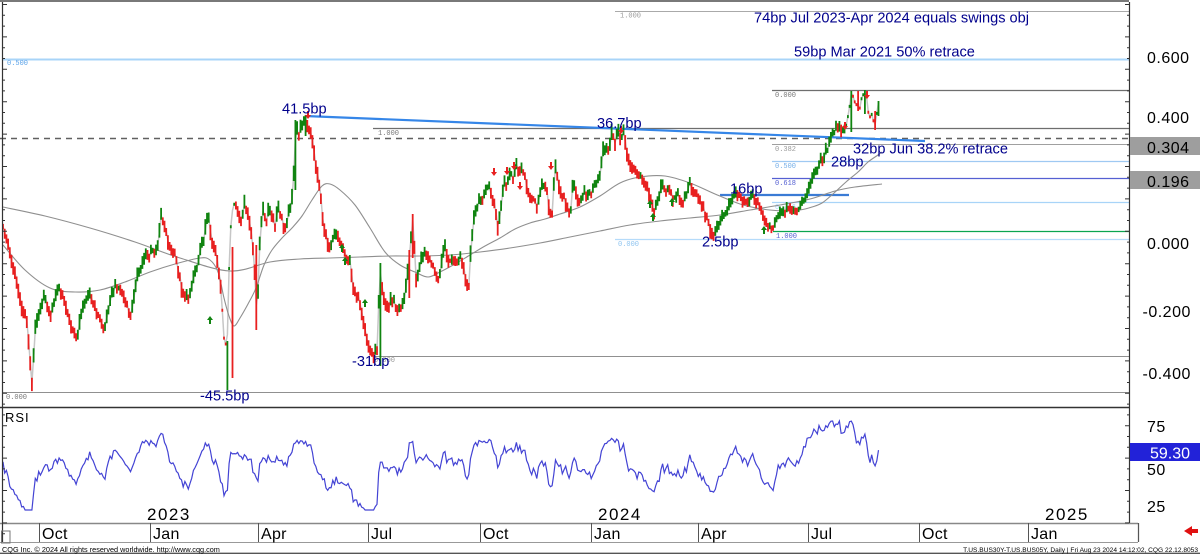  What do you see at coordinates (720, 243) in the screenshot?
I see `svg-text: 2.5bp` at bounding box center [720, 243].